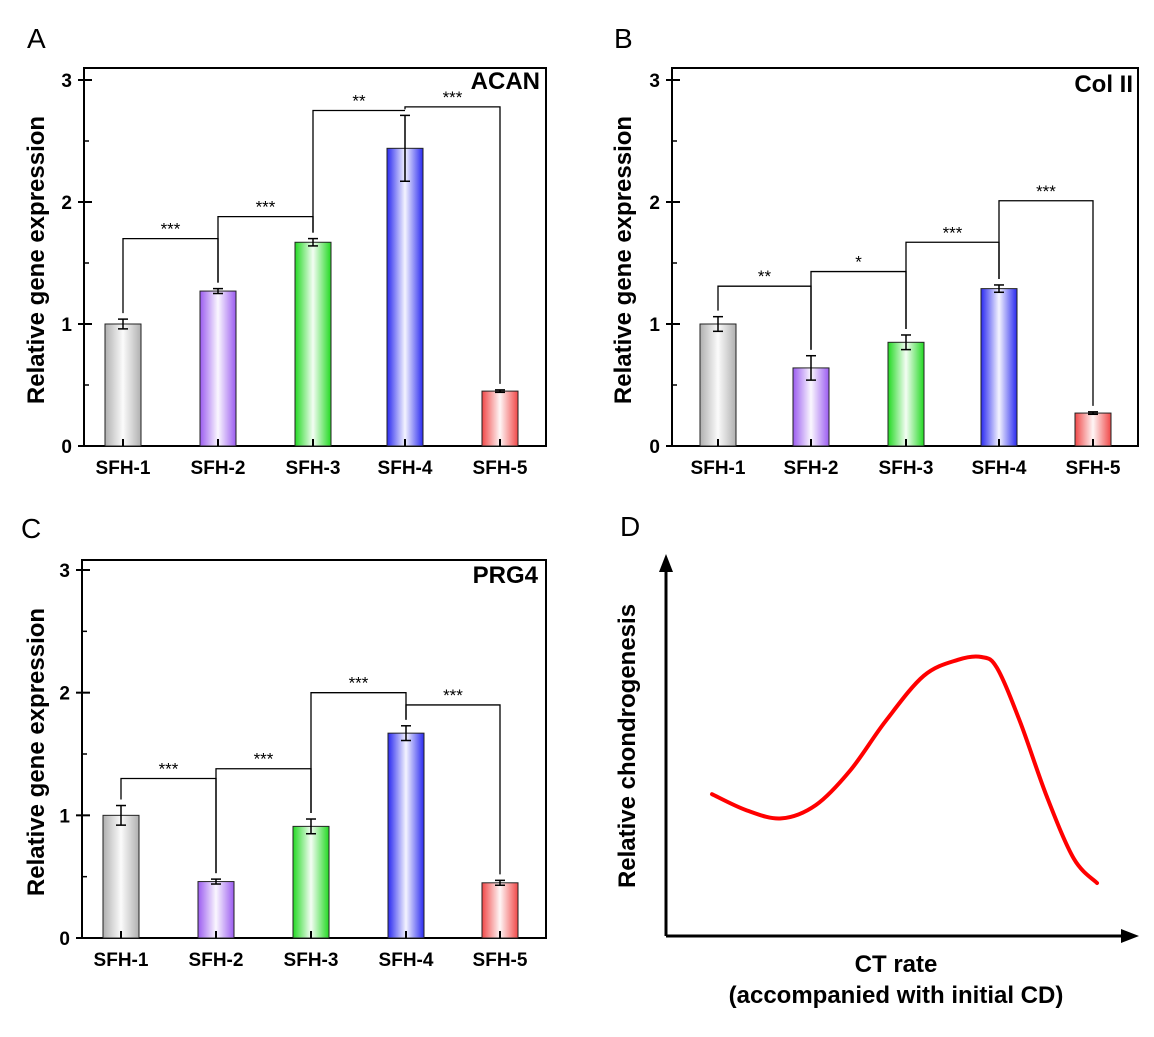 This screenshot has width=1154, height=1037. Describe the element at coordinates (896, 964) in the screenshot. I see `x-axis-label: CT rate` at that location.